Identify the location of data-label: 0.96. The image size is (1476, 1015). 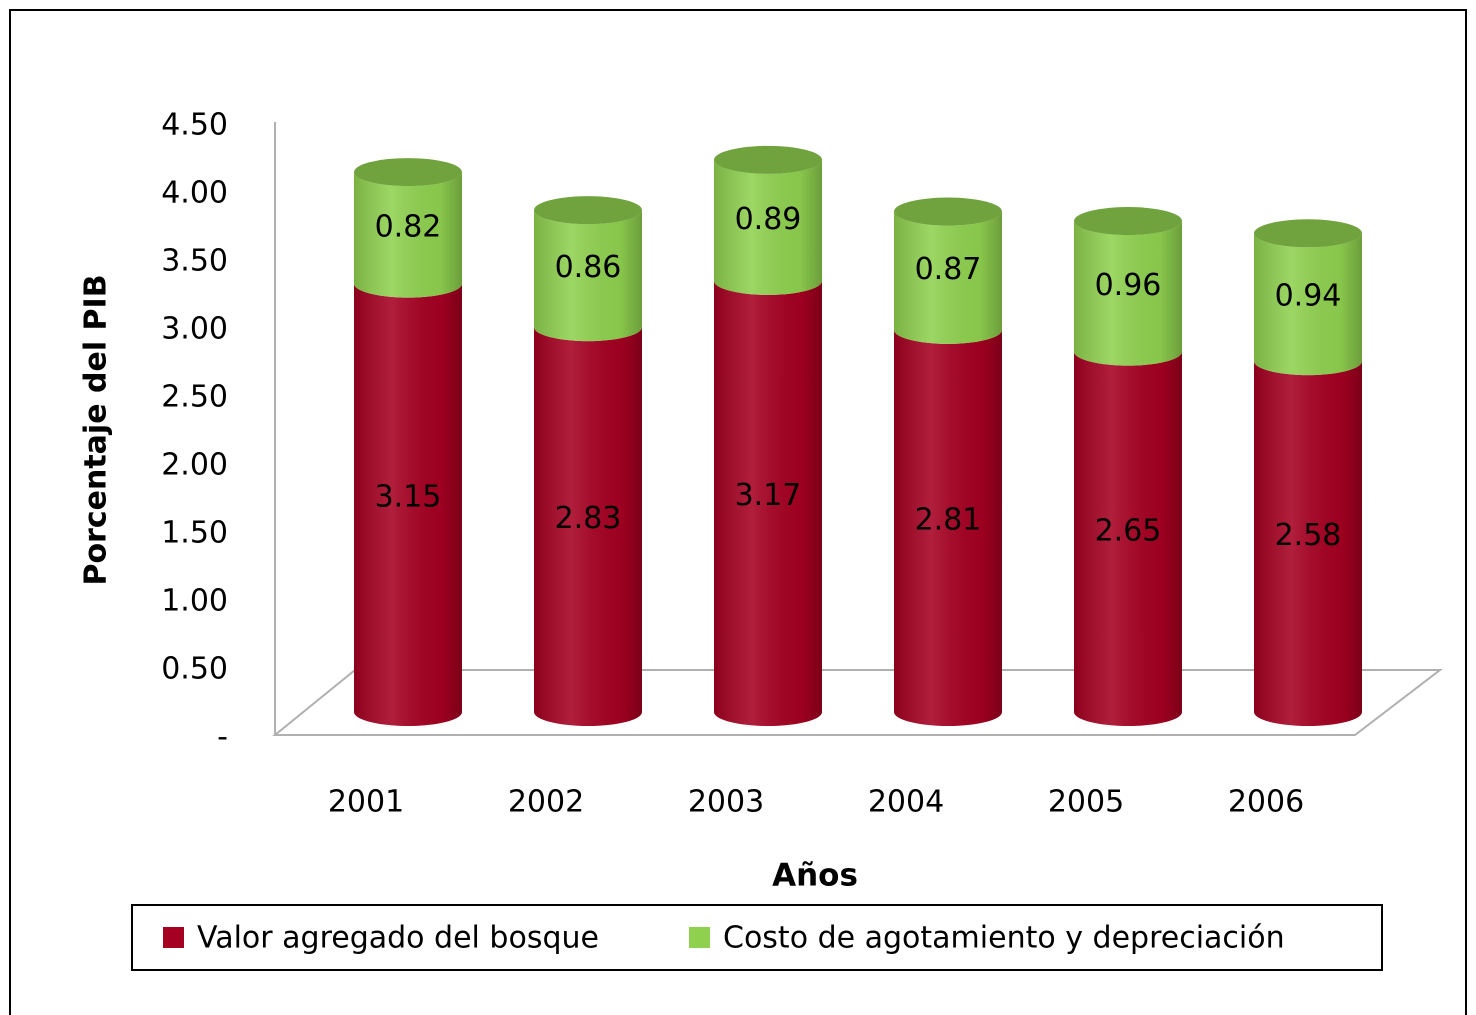
(1128, 285).